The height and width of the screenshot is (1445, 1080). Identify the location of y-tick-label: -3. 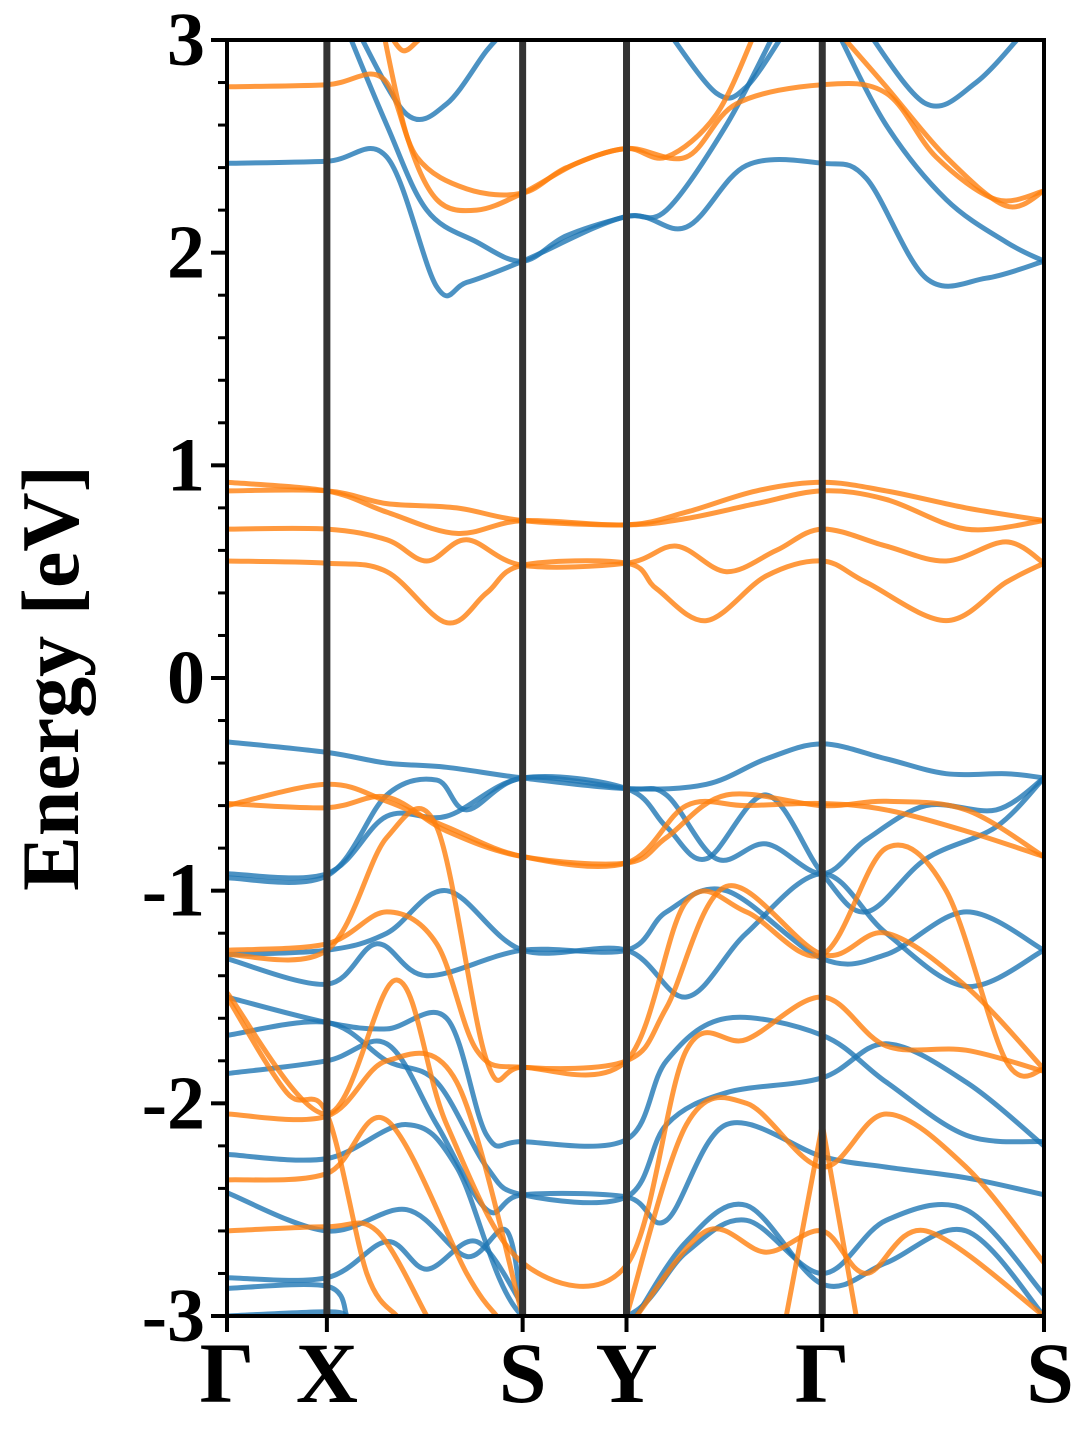
(173, 1316).